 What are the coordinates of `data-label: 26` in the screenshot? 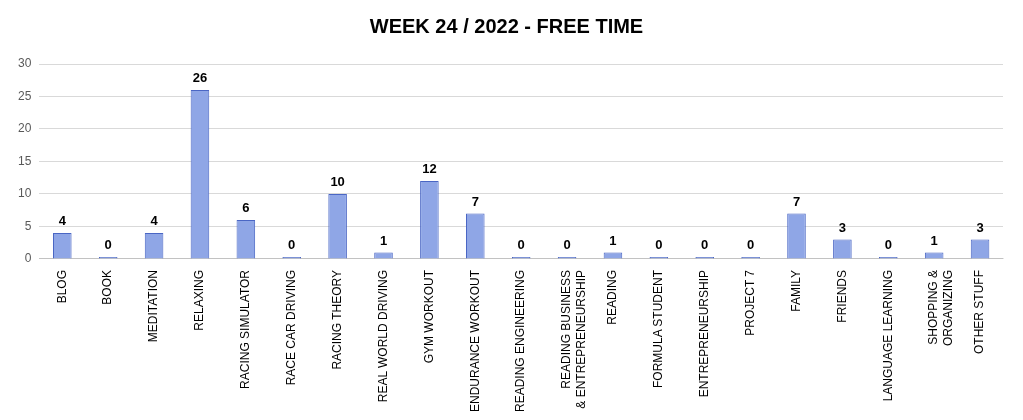 It's located at (200, 78).